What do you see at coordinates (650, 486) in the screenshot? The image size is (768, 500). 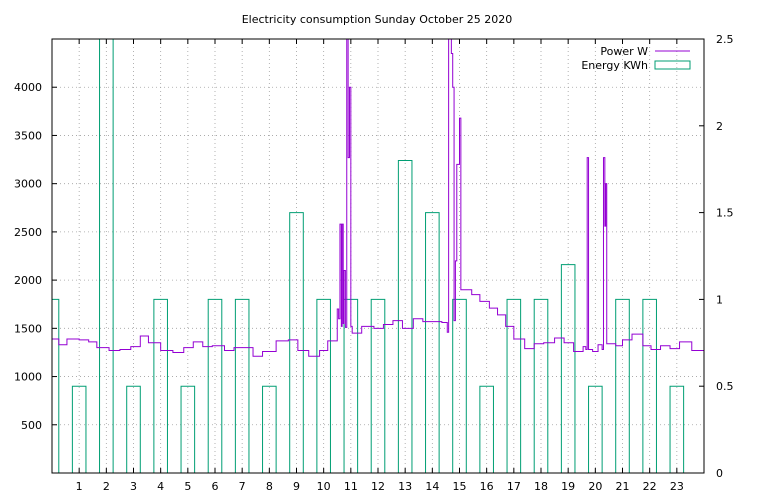 I see `x-tick-label: 22` at bounding box center [650, 486].